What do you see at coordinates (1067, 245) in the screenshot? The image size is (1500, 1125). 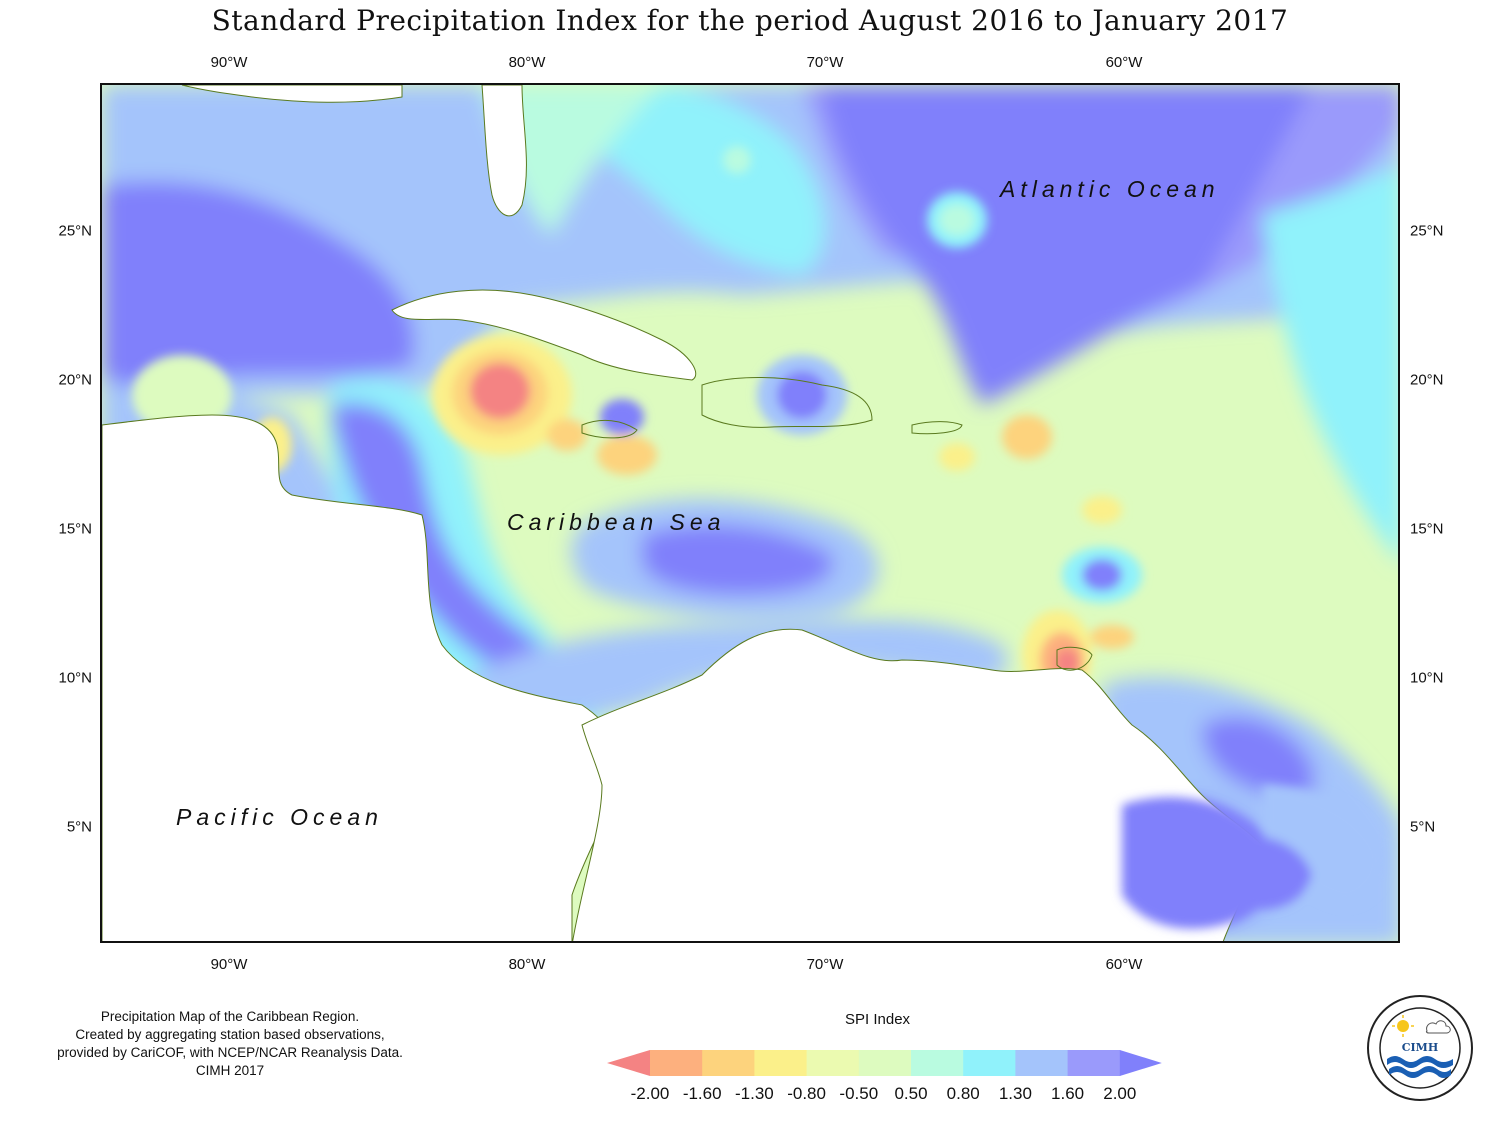 I see `spi-band-atlantic-core` at bounding box center [1067, 245].